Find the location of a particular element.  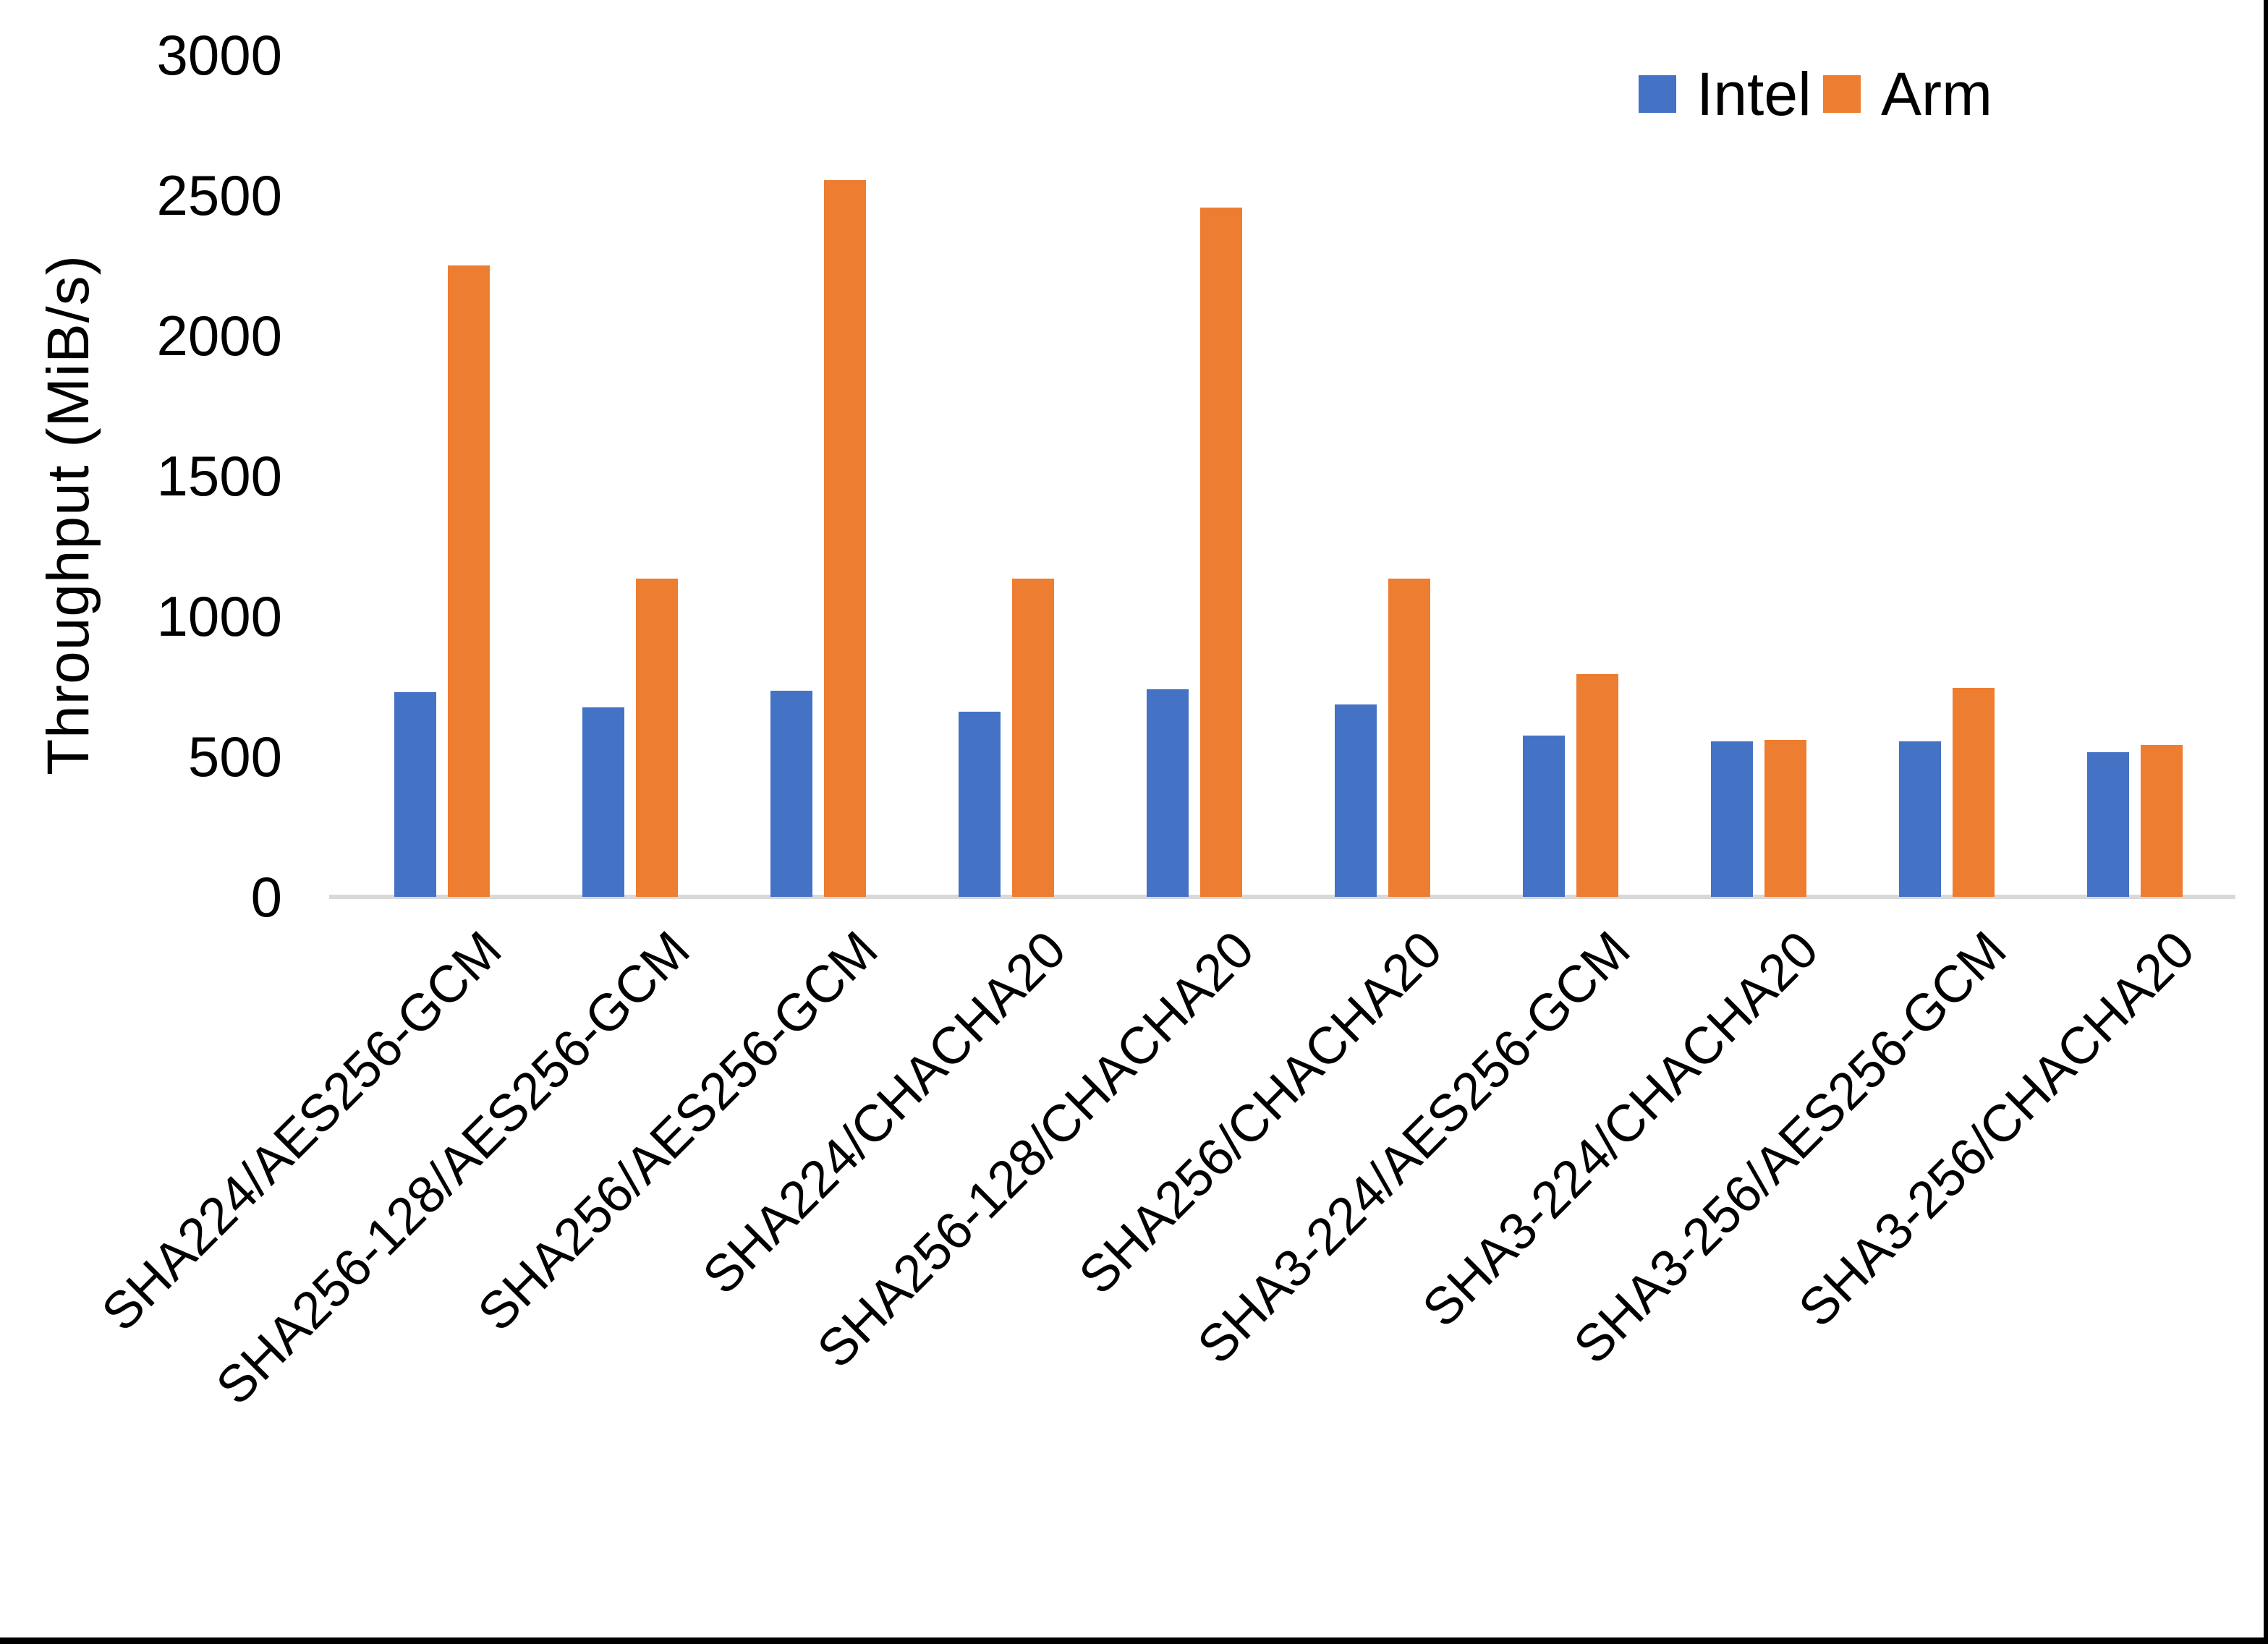

bar-arm-SHA224/CHACHA20 is located at coordinates (1033, 737).